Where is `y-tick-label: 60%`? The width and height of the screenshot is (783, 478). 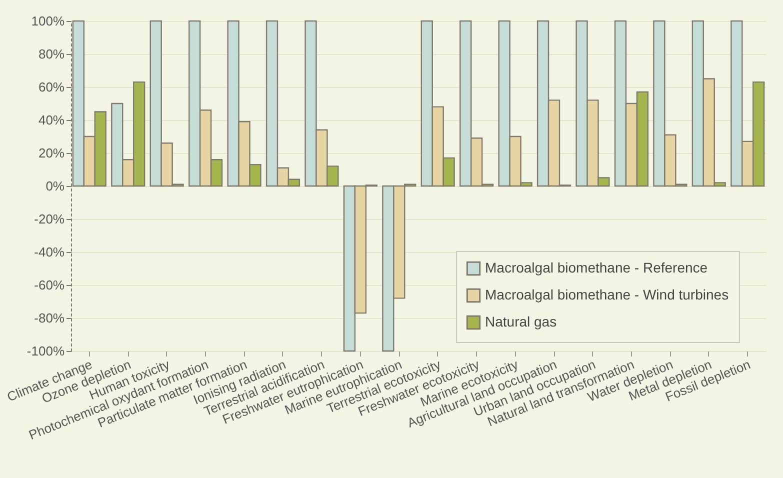 y-tick-label: 60% is located at coordinates (51, 87).